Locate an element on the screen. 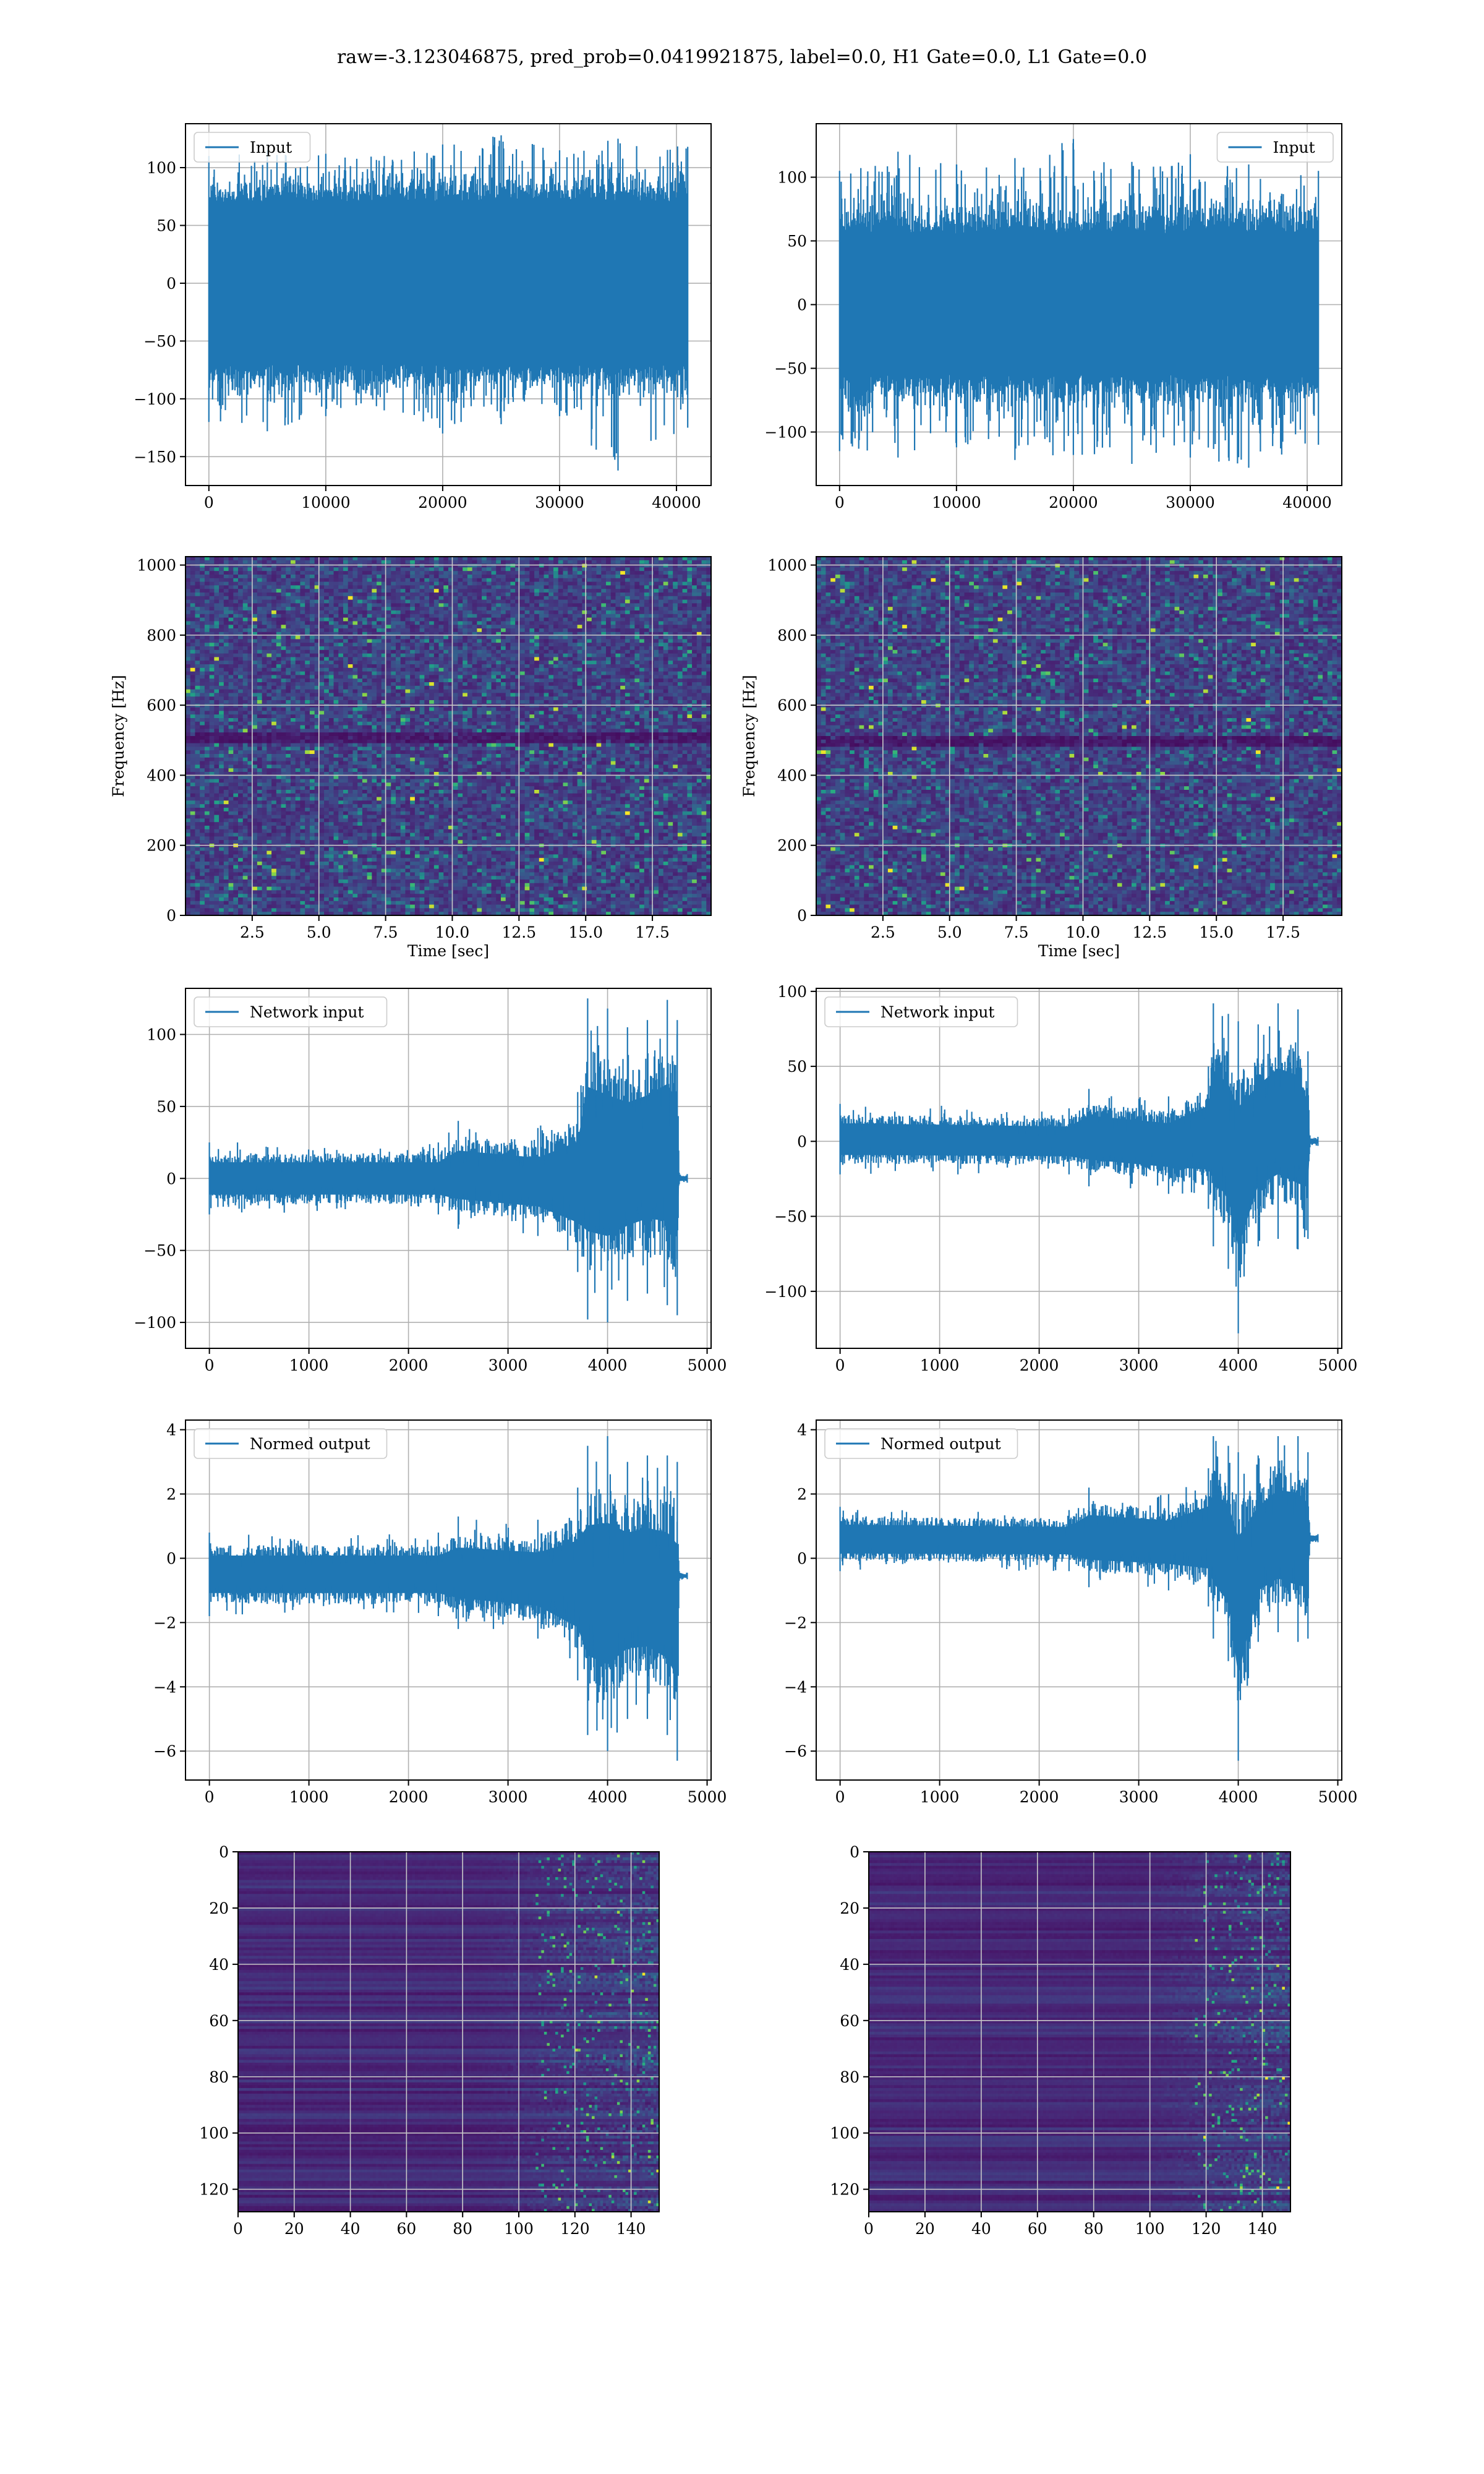 The image size is (1484, 2474). x-tick-label: 15.0 is located at coordinates (585, 932).